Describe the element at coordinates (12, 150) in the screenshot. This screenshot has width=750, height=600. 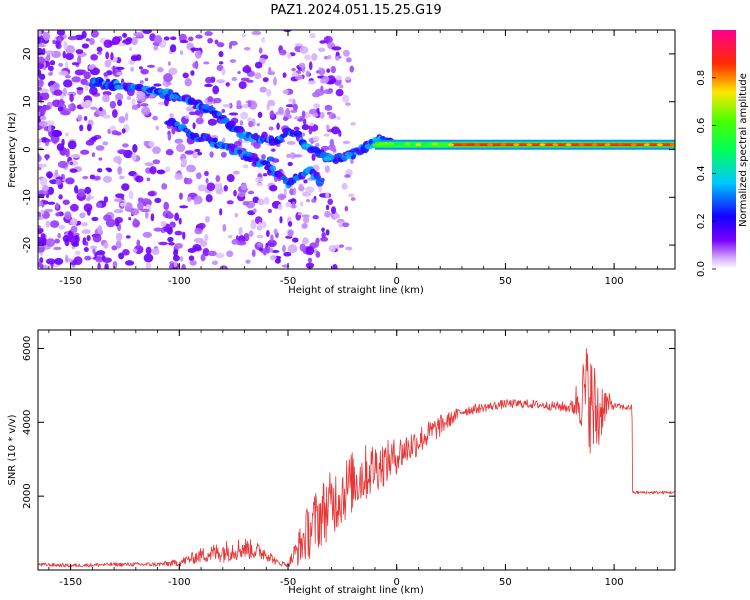
I see `spectrogram-ylabel: Frequency (Hz)` at that location.